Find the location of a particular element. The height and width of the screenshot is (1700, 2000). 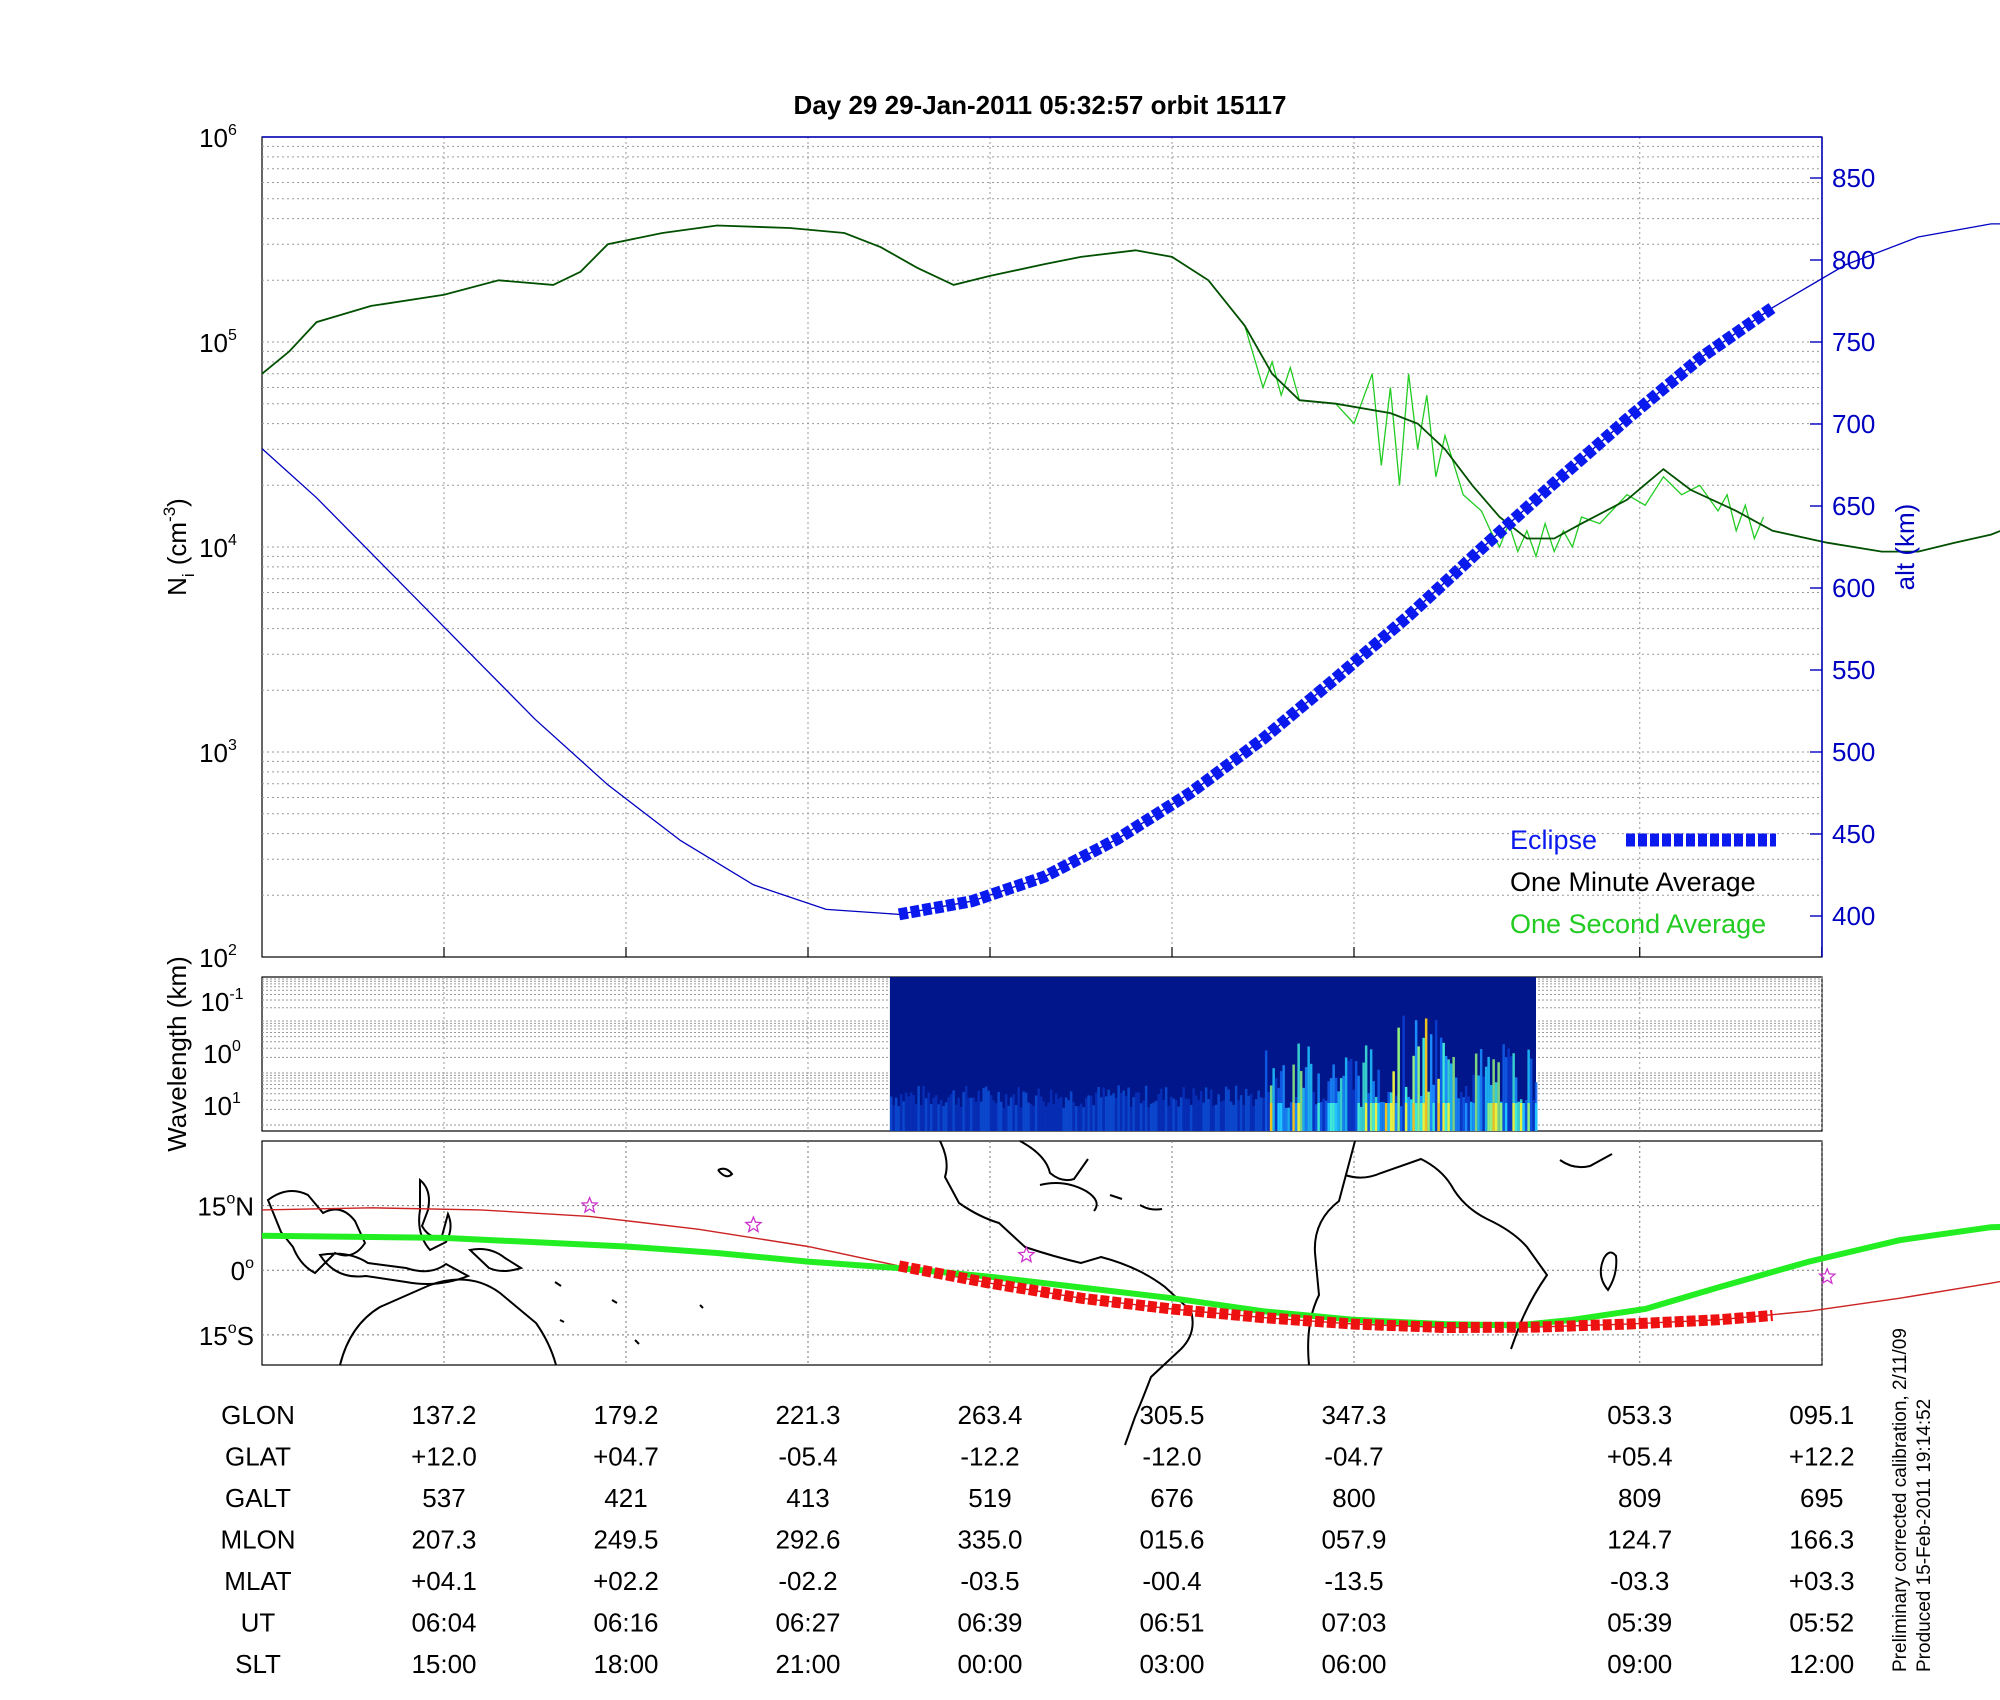

lat-hemisphere: S is located at coordinates (245, 1336).